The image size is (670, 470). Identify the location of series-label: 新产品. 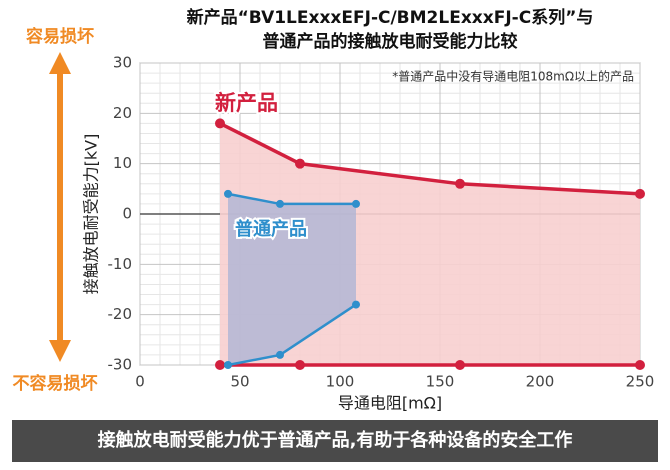
(246, 103).